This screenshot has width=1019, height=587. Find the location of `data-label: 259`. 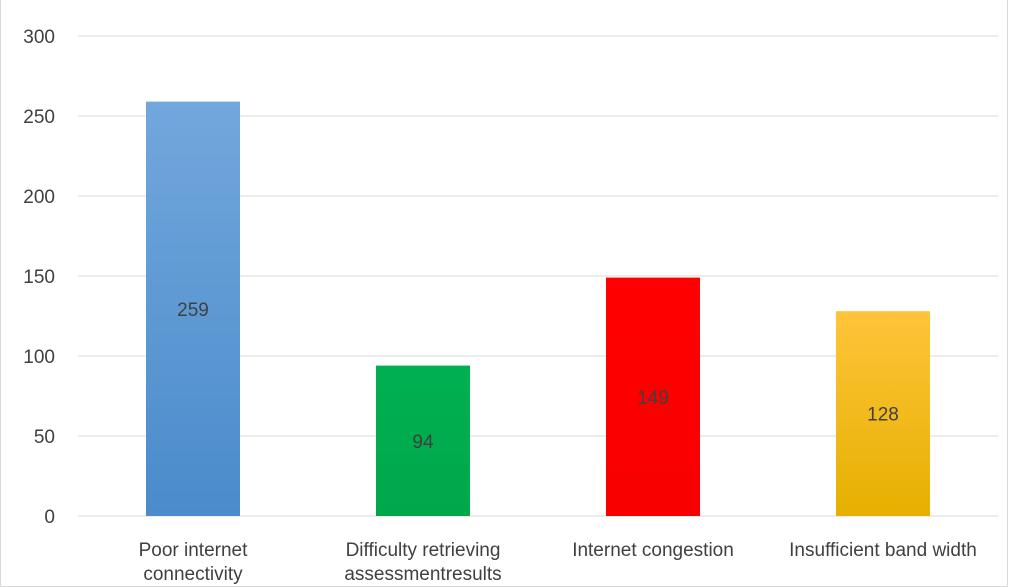

data-label: 259 is located at coordinates (193, 310).